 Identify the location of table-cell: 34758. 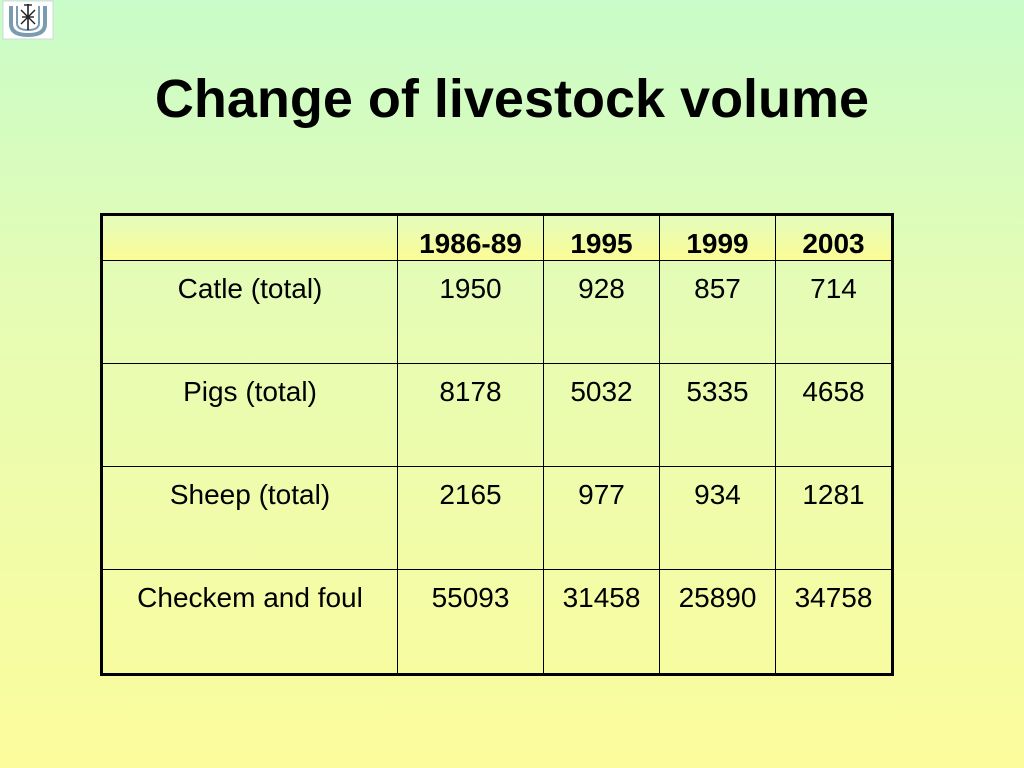
(834, 622).